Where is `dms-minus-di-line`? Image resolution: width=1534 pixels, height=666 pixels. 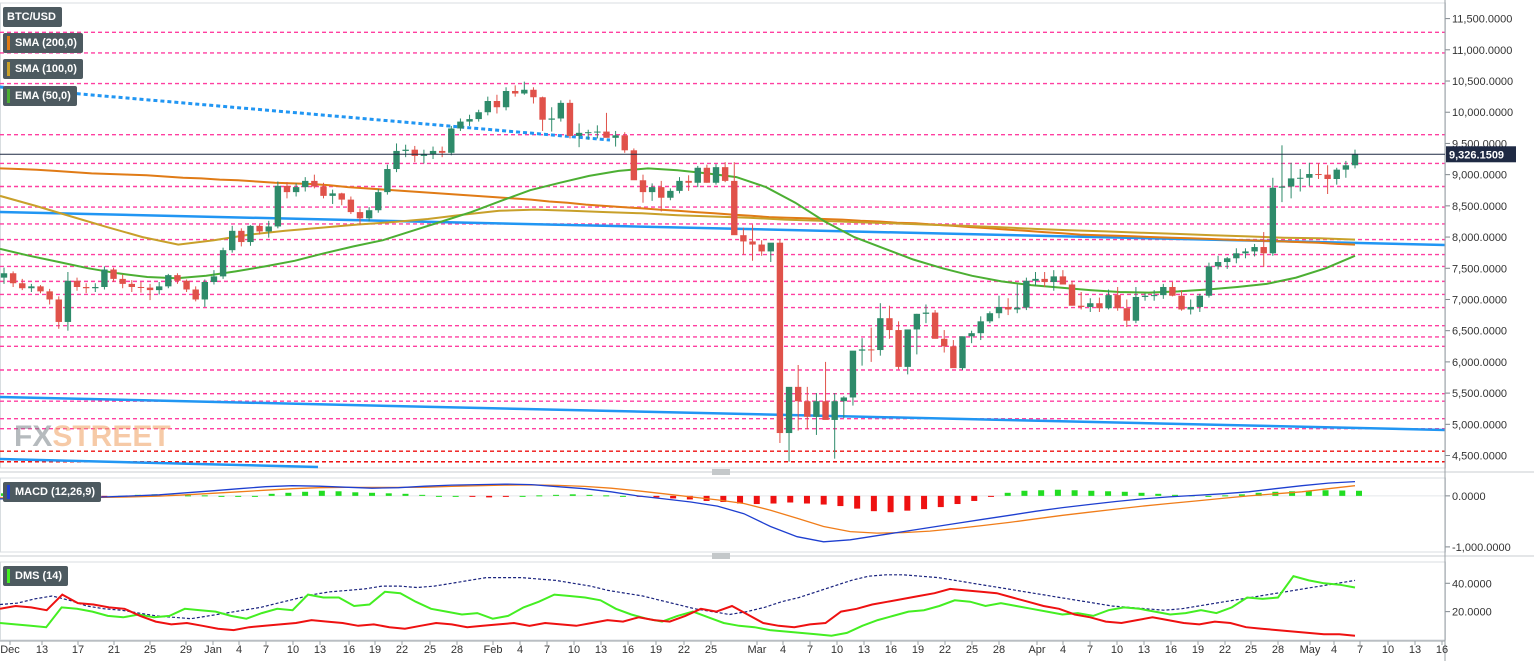
dms-minus-di-line is located at coordinates (678, 612).